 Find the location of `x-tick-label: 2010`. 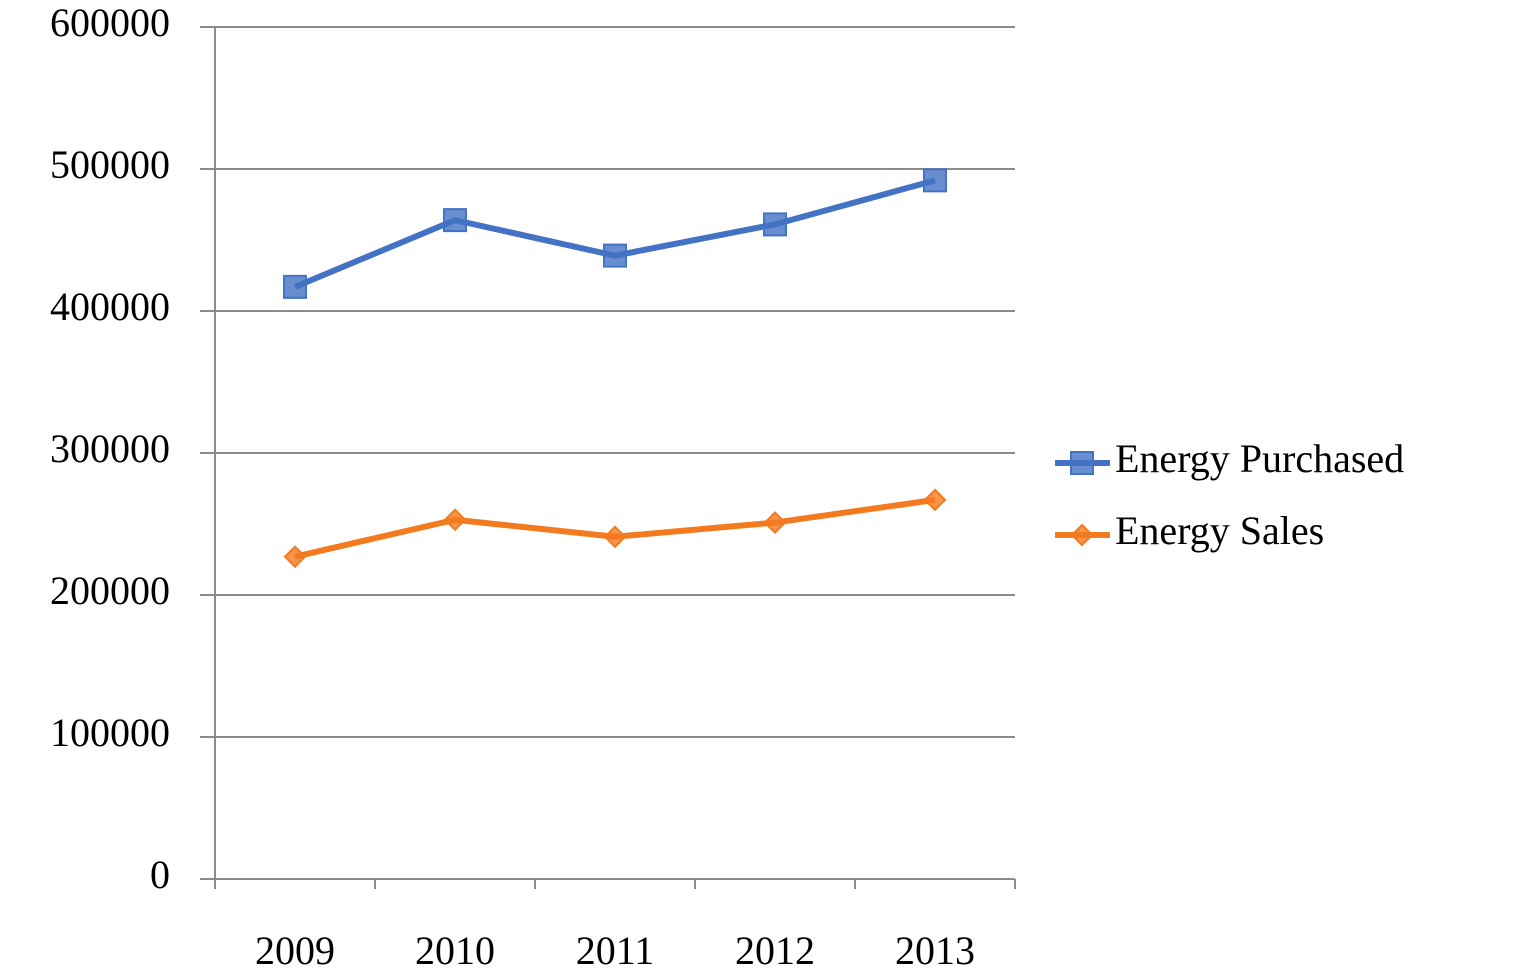

x-tick-label: 2010 is located at coordinates (455, 950).